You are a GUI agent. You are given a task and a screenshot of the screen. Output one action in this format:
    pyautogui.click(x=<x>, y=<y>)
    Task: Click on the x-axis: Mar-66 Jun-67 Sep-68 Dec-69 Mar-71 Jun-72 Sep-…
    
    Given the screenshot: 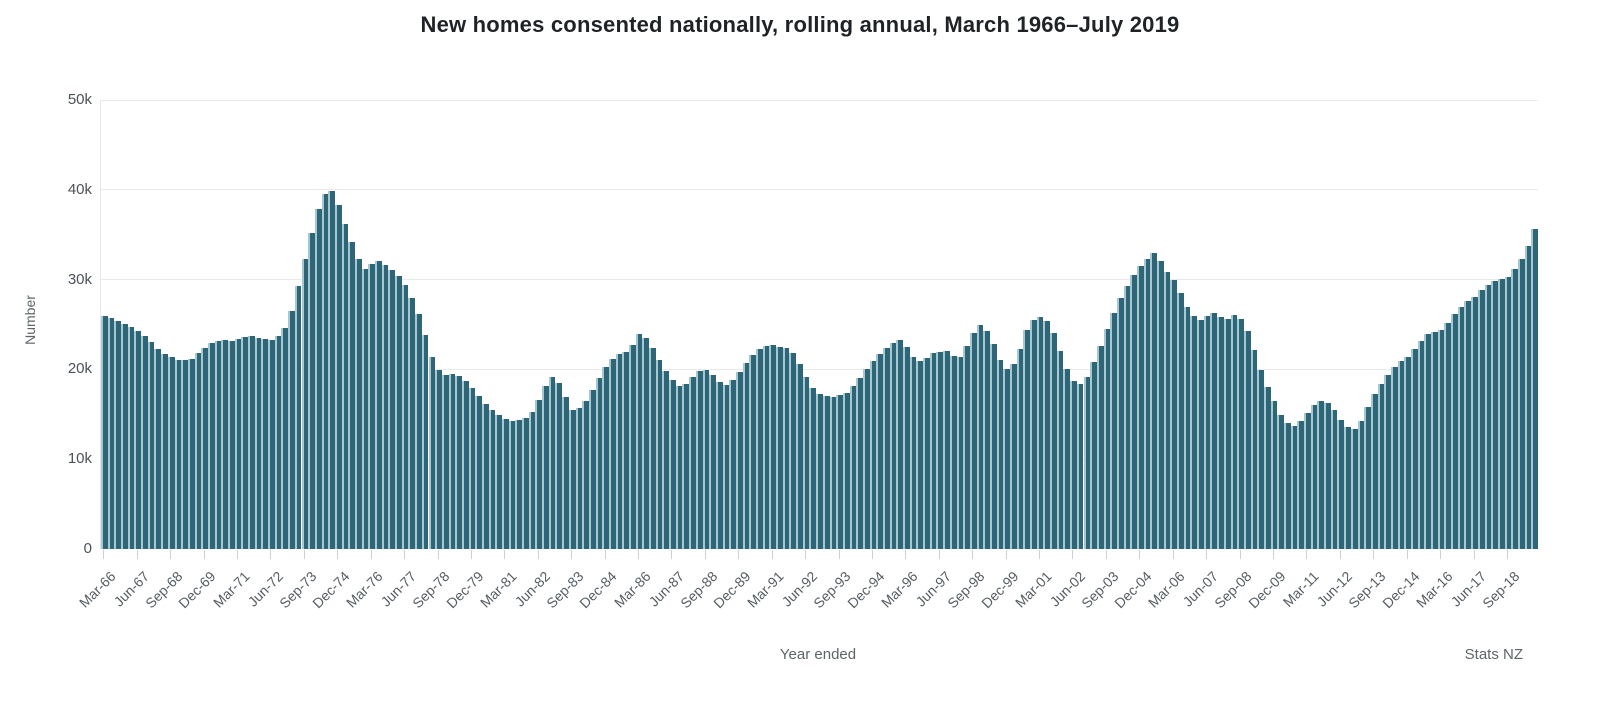 What is the action you would take?
    pyautogui.click(x=806, y=605)
    